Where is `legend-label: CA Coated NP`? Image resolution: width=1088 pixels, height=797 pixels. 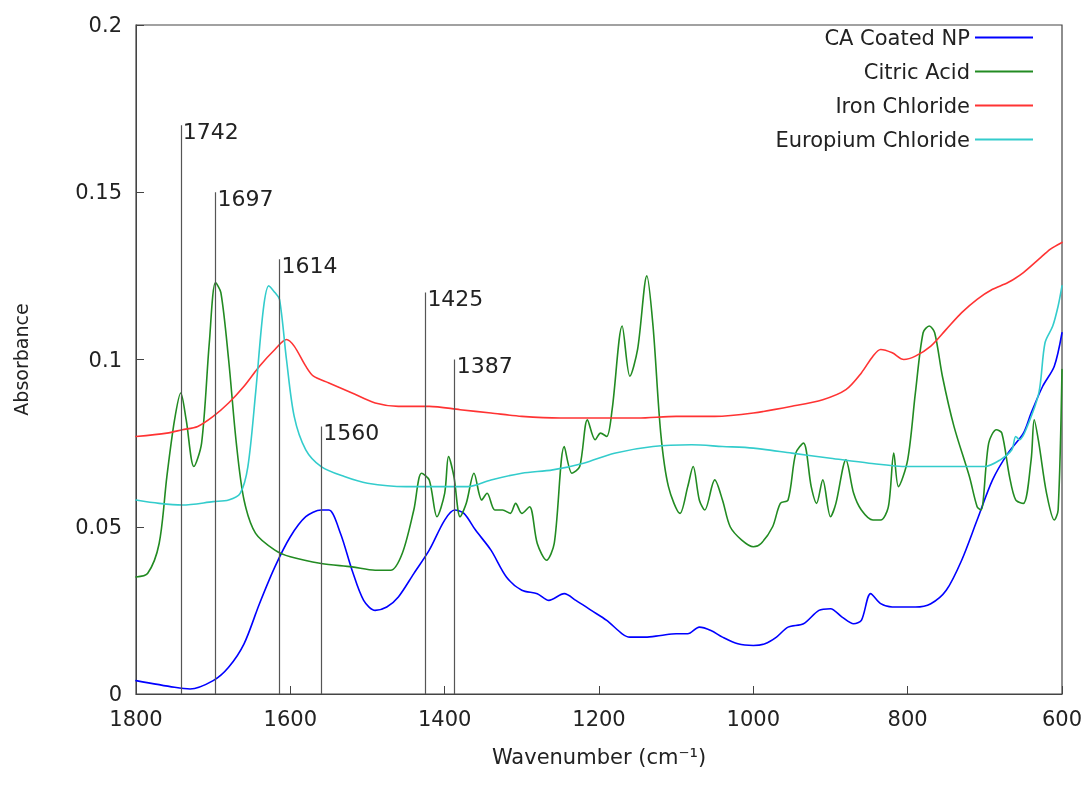
legend-label: CA Coated NP is located at coordinates (897, 37).